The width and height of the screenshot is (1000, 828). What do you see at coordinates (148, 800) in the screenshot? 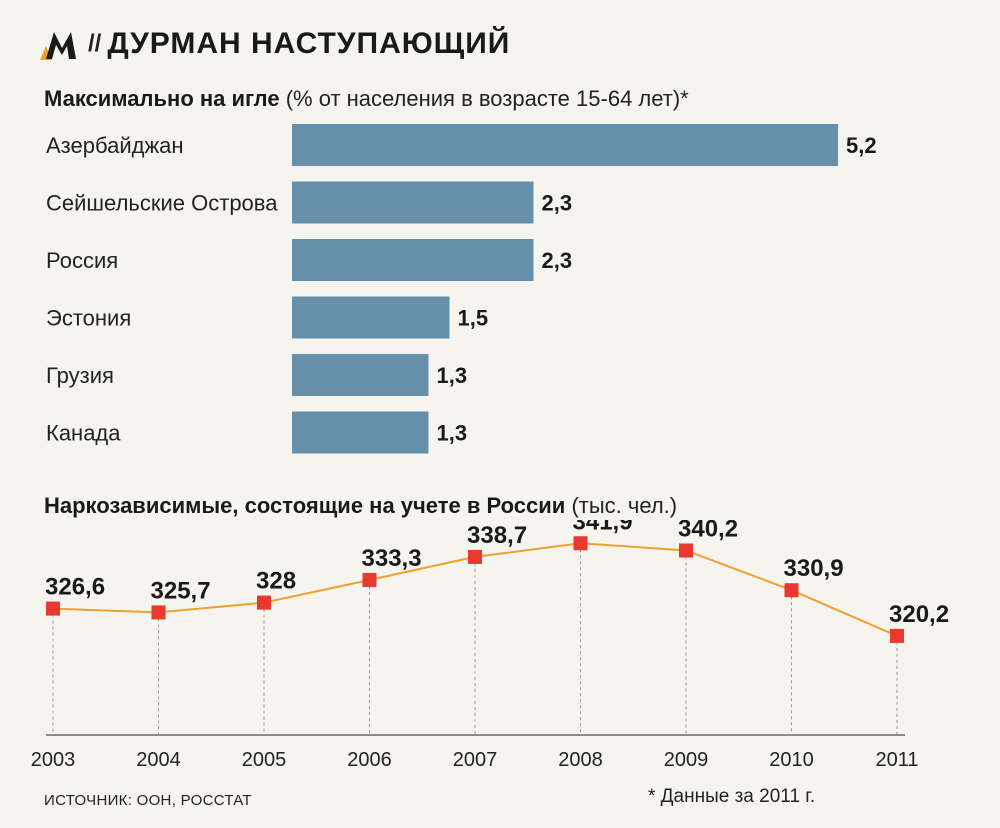
I see `source-note: ИСТОЧНИК: ООН, РОССТАТ` at bounding box center [148, 800].